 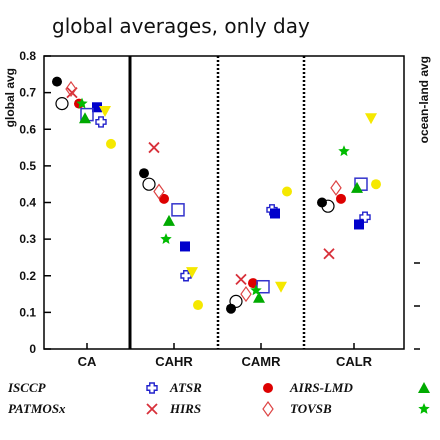 What do you see at coordinates (354, 361) in the screenshot?
I see `x-tick-label: CALR` at bounding box center [354, 361].